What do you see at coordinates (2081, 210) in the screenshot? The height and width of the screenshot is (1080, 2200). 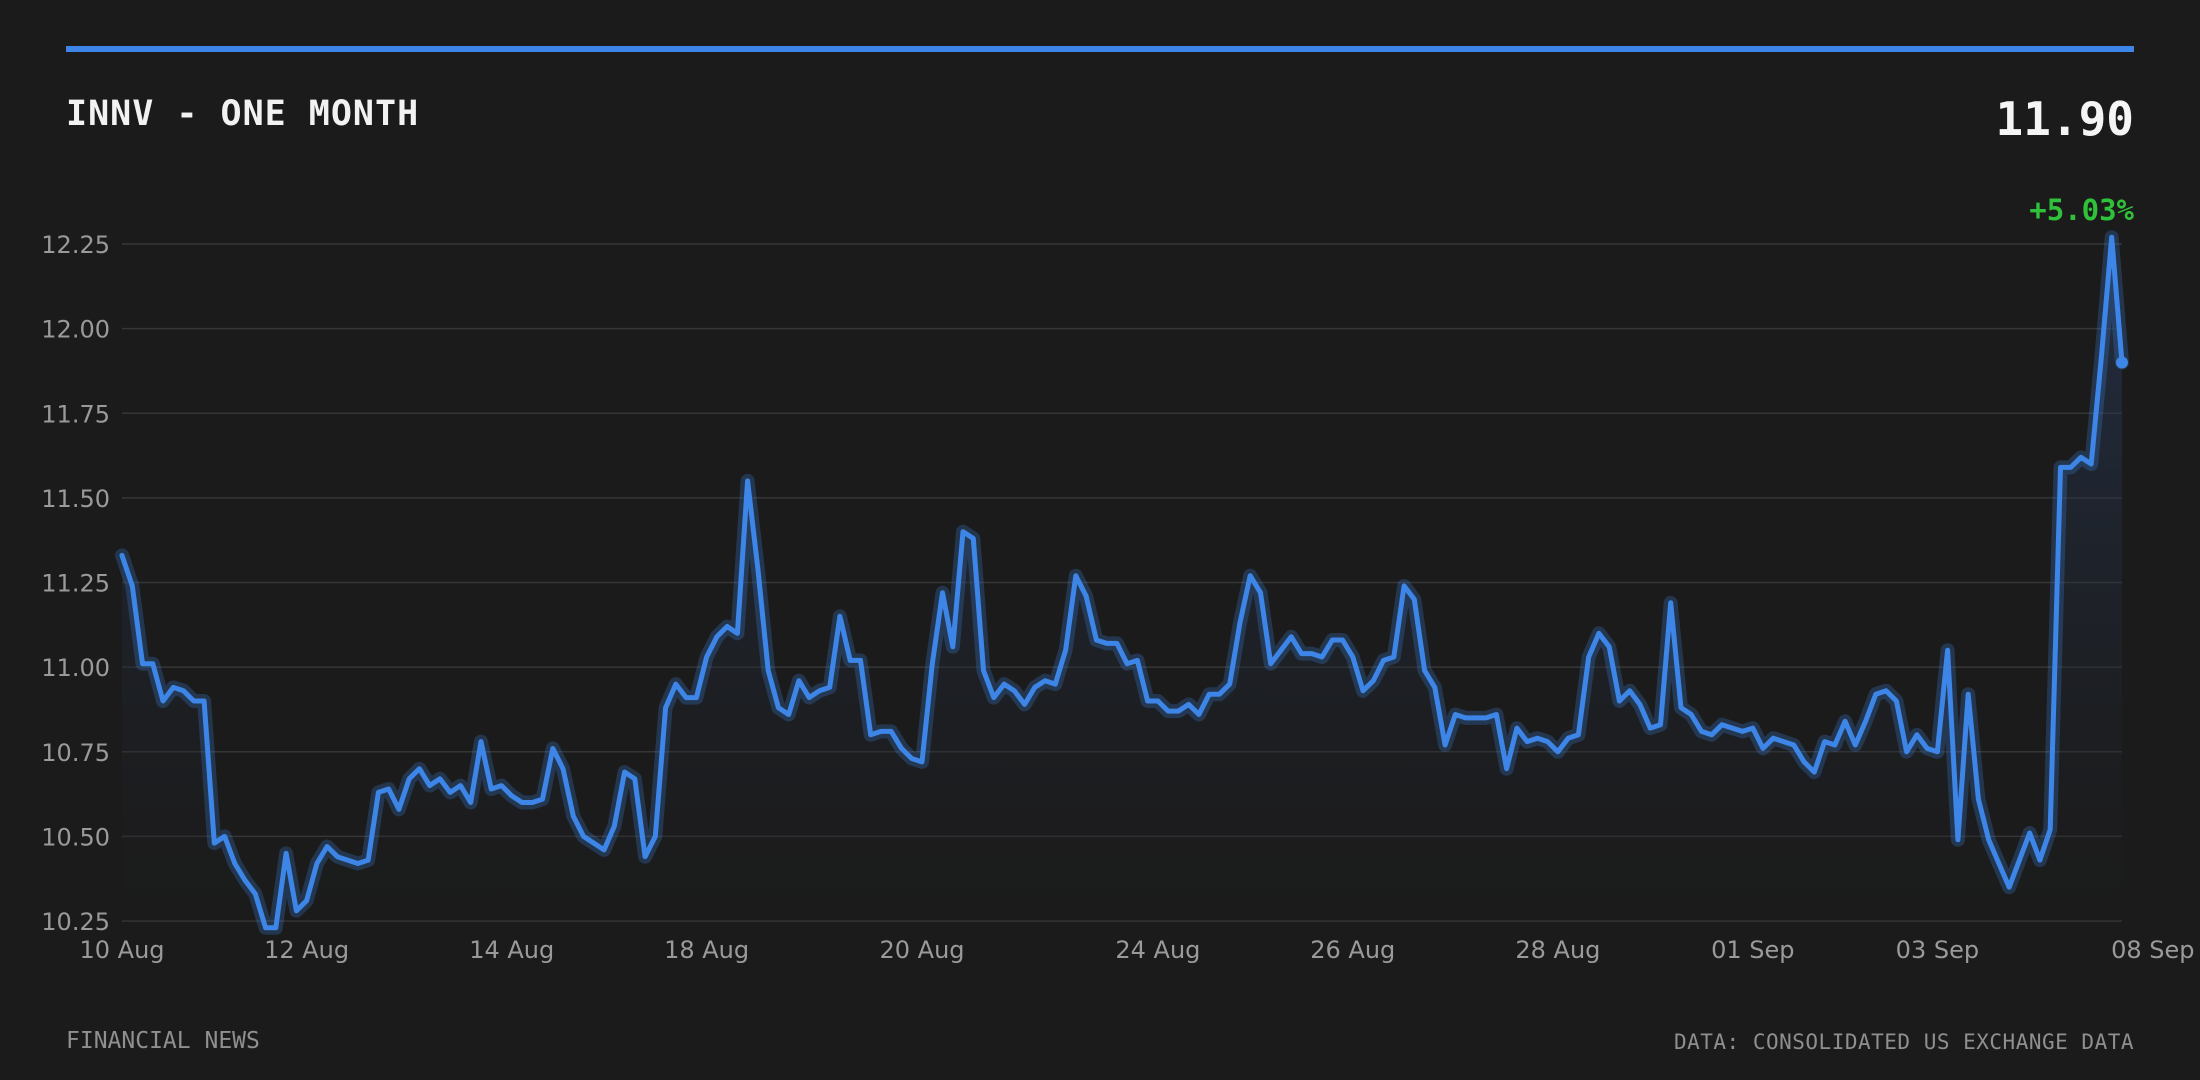 I see `price-change-badge: +5.03%` at bounding box center [2081, 210].